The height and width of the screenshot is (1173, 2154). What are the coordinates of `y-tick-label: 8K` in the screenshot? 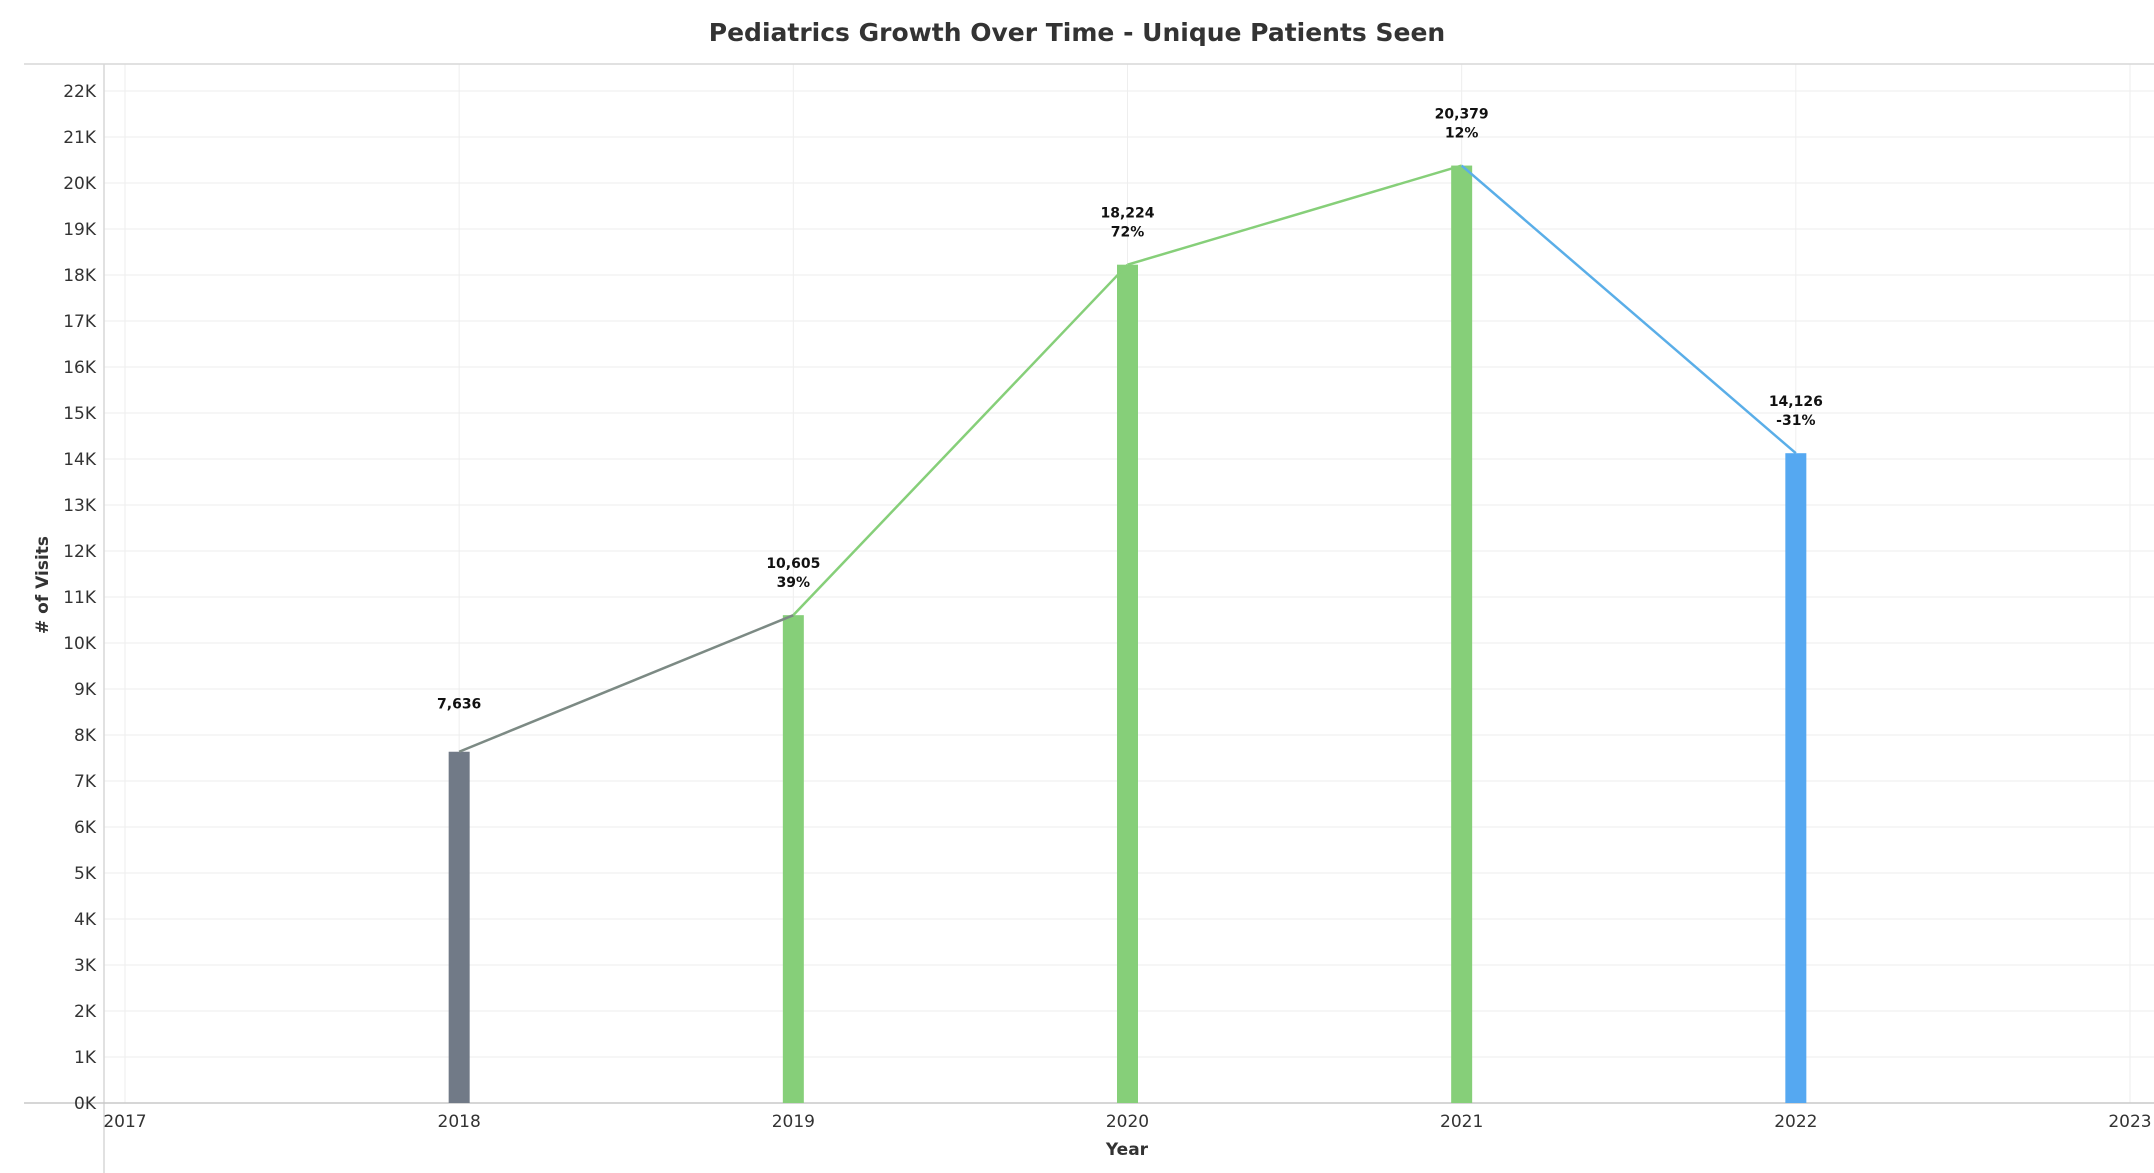 It's located at (85, 736).